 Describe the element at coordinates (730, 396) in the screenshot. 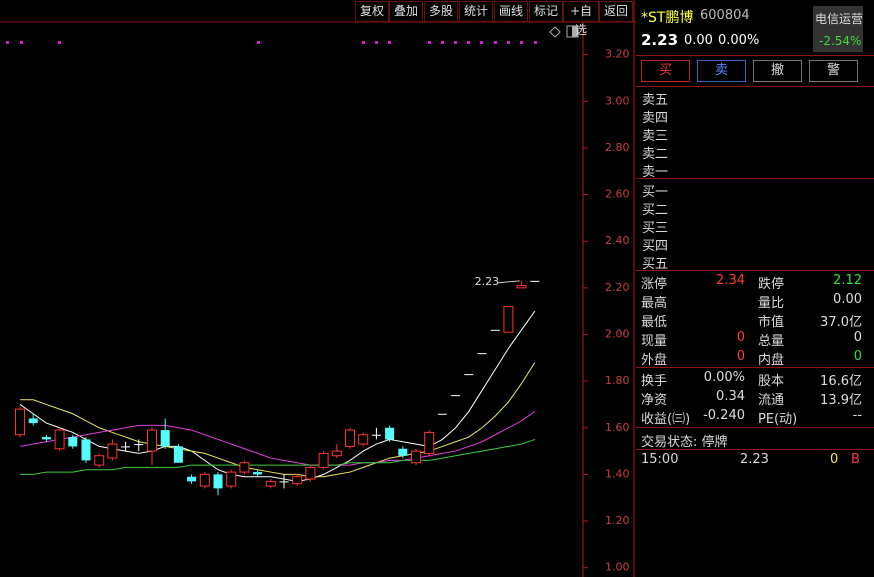

I see `stat-value: 0.34` at that location.